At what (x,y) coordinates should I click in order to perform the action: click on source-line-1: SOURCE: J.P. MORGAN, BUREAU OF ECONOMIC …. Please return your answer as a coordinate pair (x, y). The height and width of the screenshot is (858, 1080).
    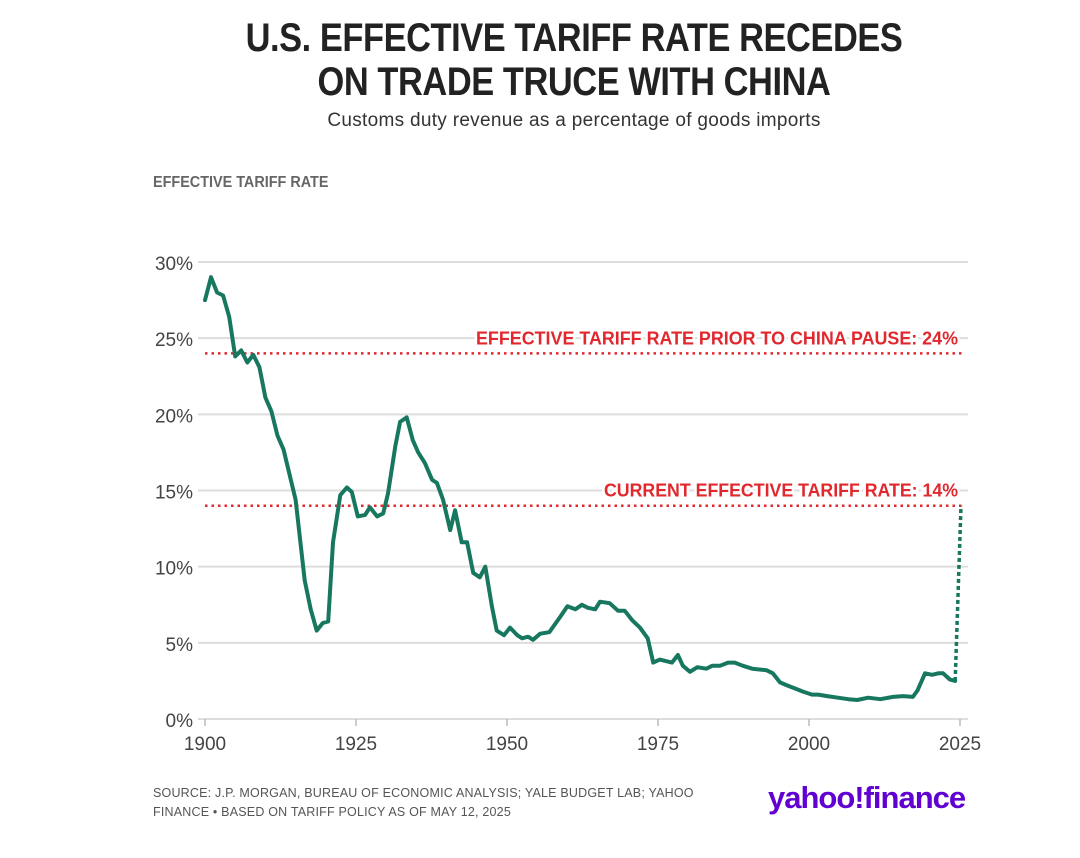
    Looking at the image, I should click on (423, 793).